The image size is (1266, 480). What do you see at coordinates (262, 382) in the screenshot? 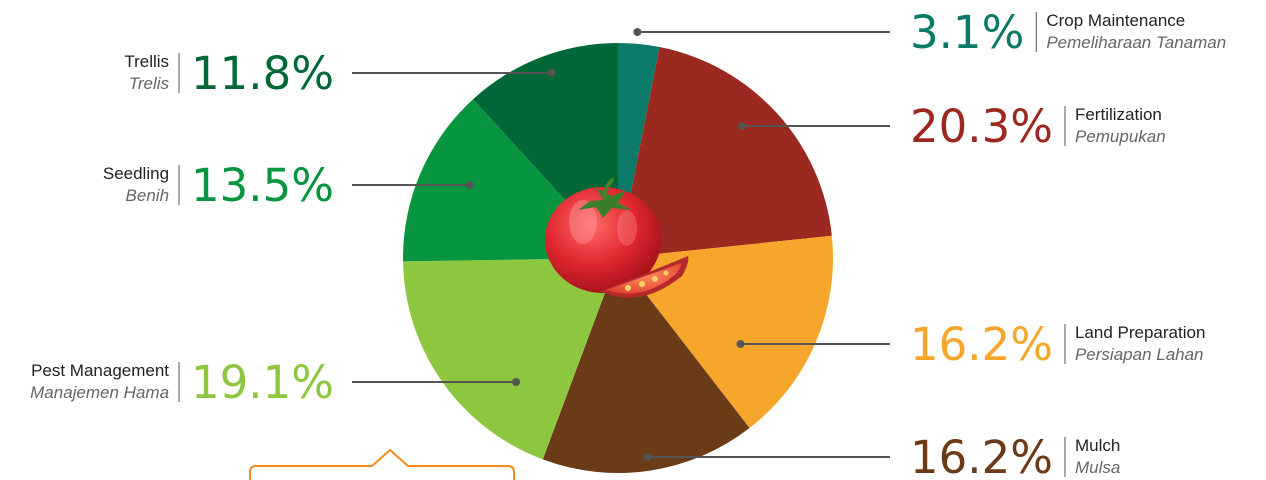
I see `percent-label-pest-management: 19.1%` at bounding box center [262, 382].